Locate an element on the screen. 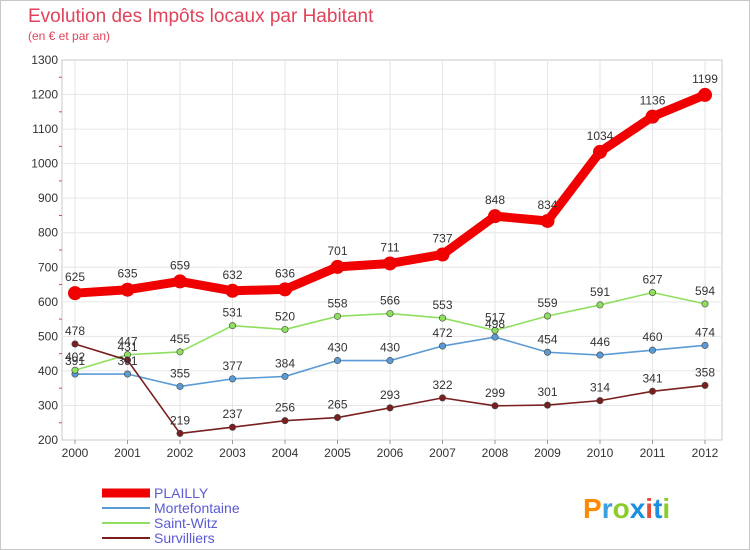 The height and width of the screenshot is (550, 750). y-tick-label: 400 is located at coordinates (48, 371).